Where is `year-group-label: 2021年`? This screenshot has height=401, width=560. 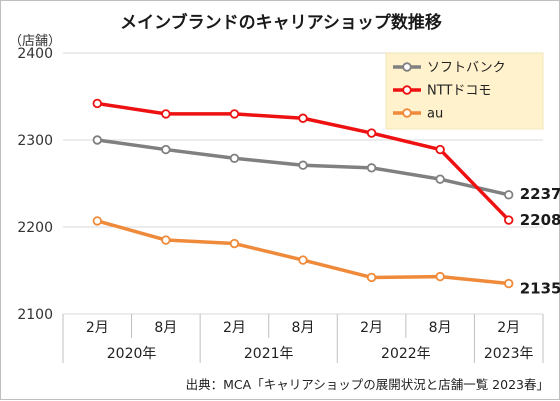 year-group-label: 2021年 is located at coordinates (269, 354).